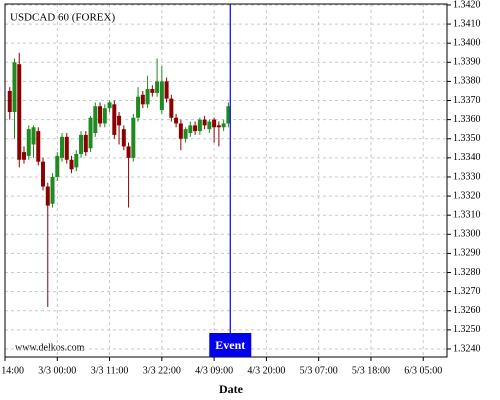 The image size is (500, 400). What do you see at coordinates (162, 370) in the screenshot?
I see `x-tick-label: 3/3 22:00` at bounding box center [162, 370].